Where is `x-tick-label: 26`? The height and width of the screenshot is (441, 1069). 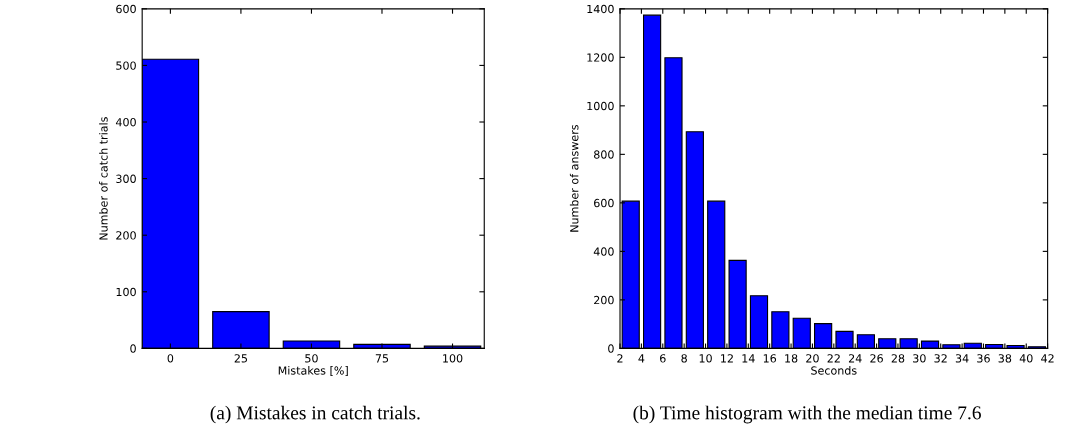 x-tick-label: 26 is located at coordinates (876, 358).